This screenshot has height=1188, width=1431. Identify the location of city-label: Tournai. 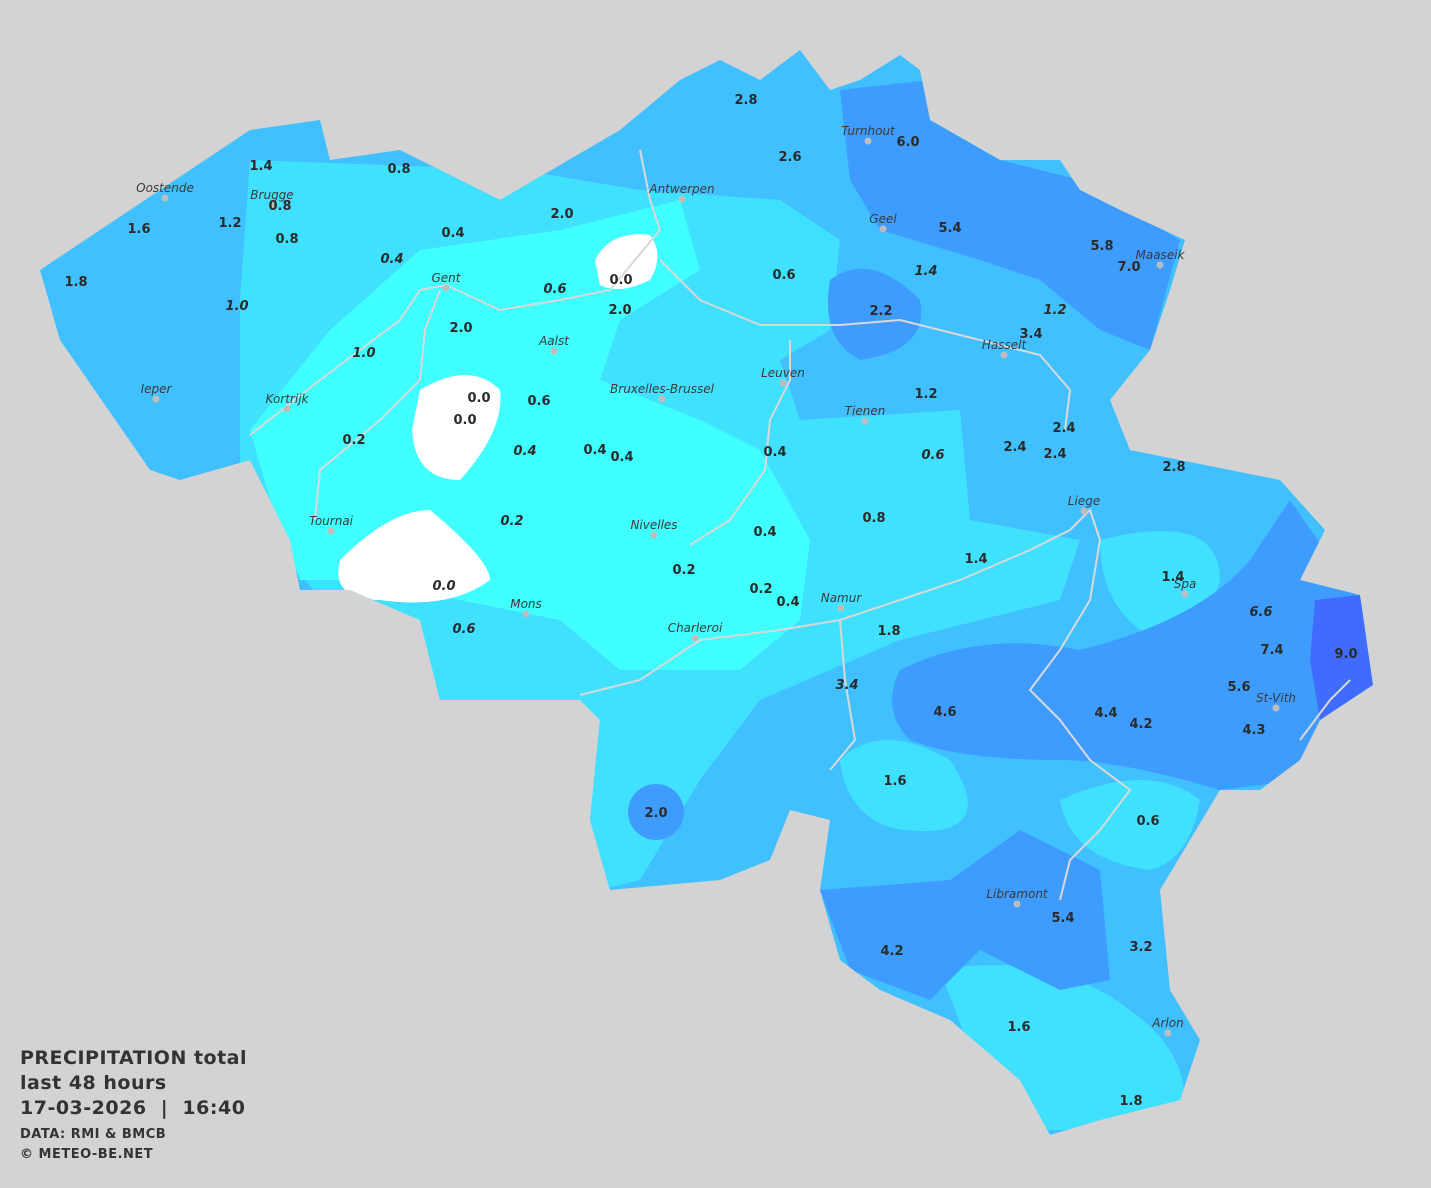
(331, 521).